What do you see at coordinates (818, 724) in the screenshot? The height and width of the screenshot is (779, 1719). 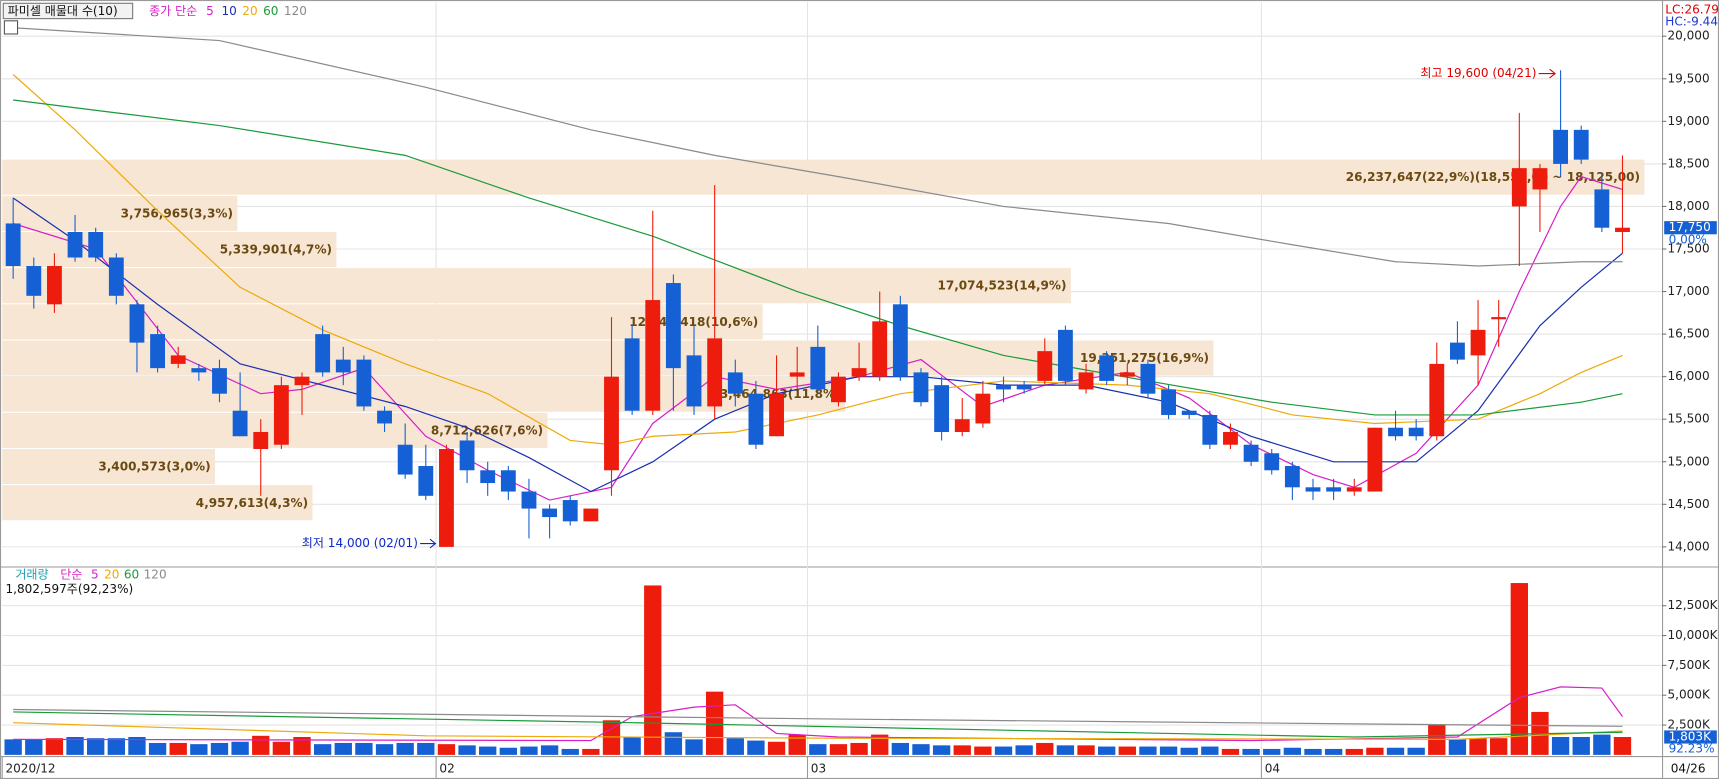 I see `moving-average-line` at bounding box center [818, 724].